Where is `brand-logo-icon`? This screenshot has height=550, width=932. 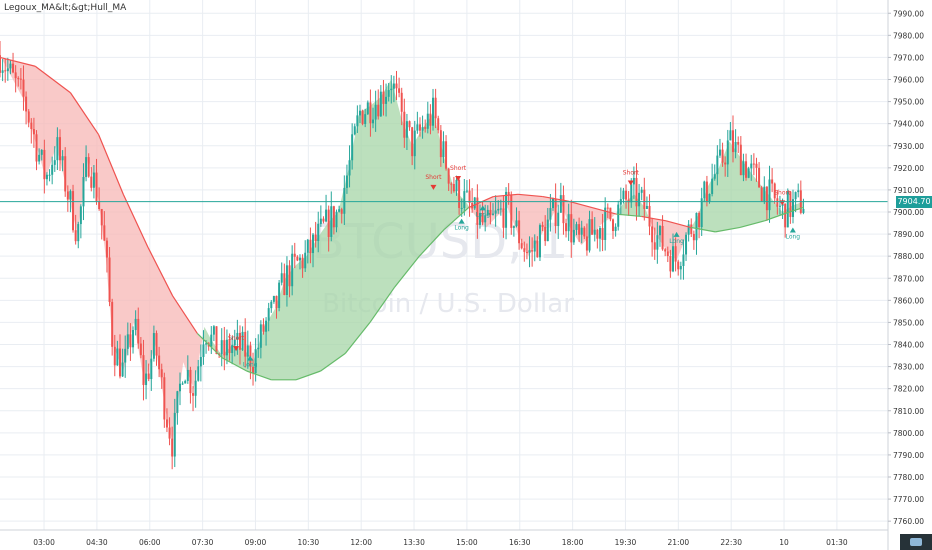
brand-logo-icon is located at coordinates (916, 542).